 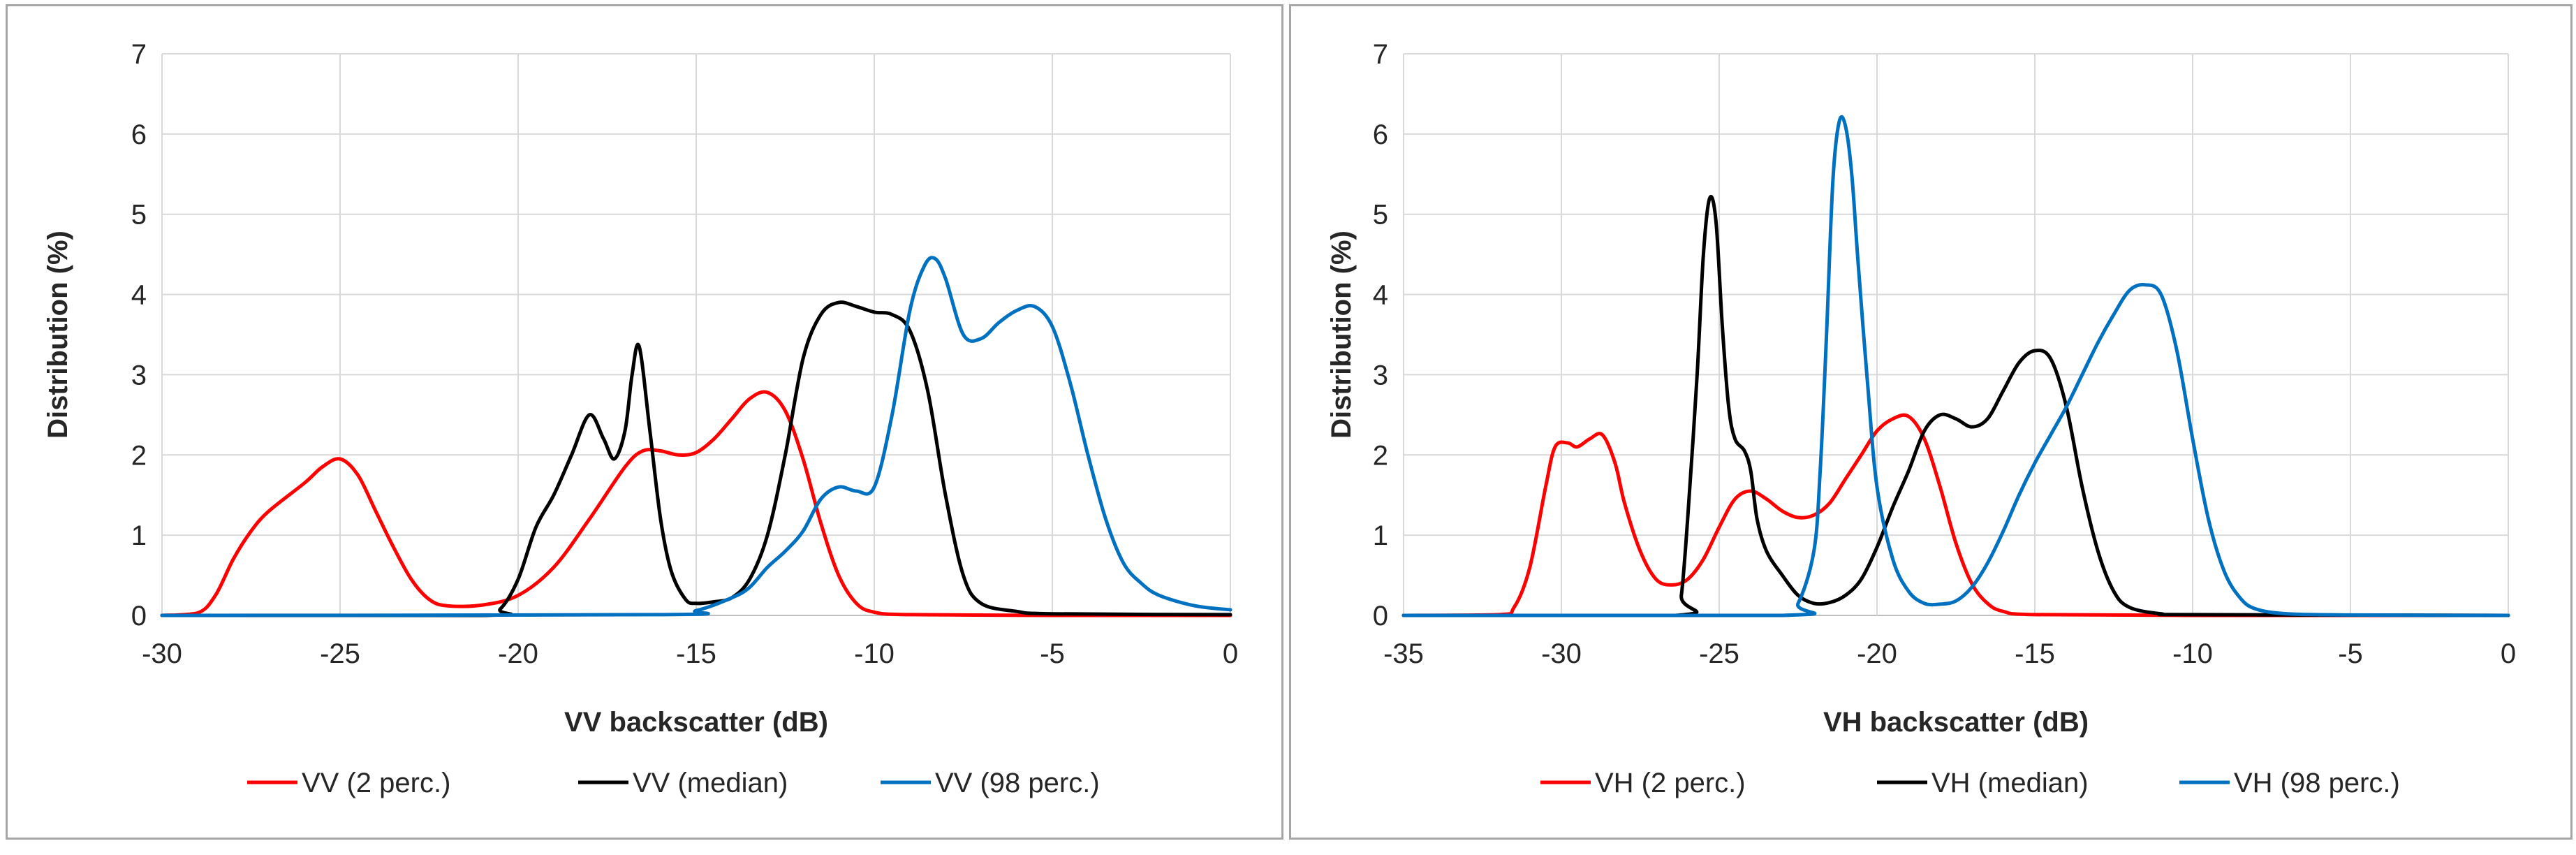 What do you see at coordinates (1017, 783) in the screenshot?
I see `legend-label: VV (98 perc.)` at bounding box center [1017, 783].